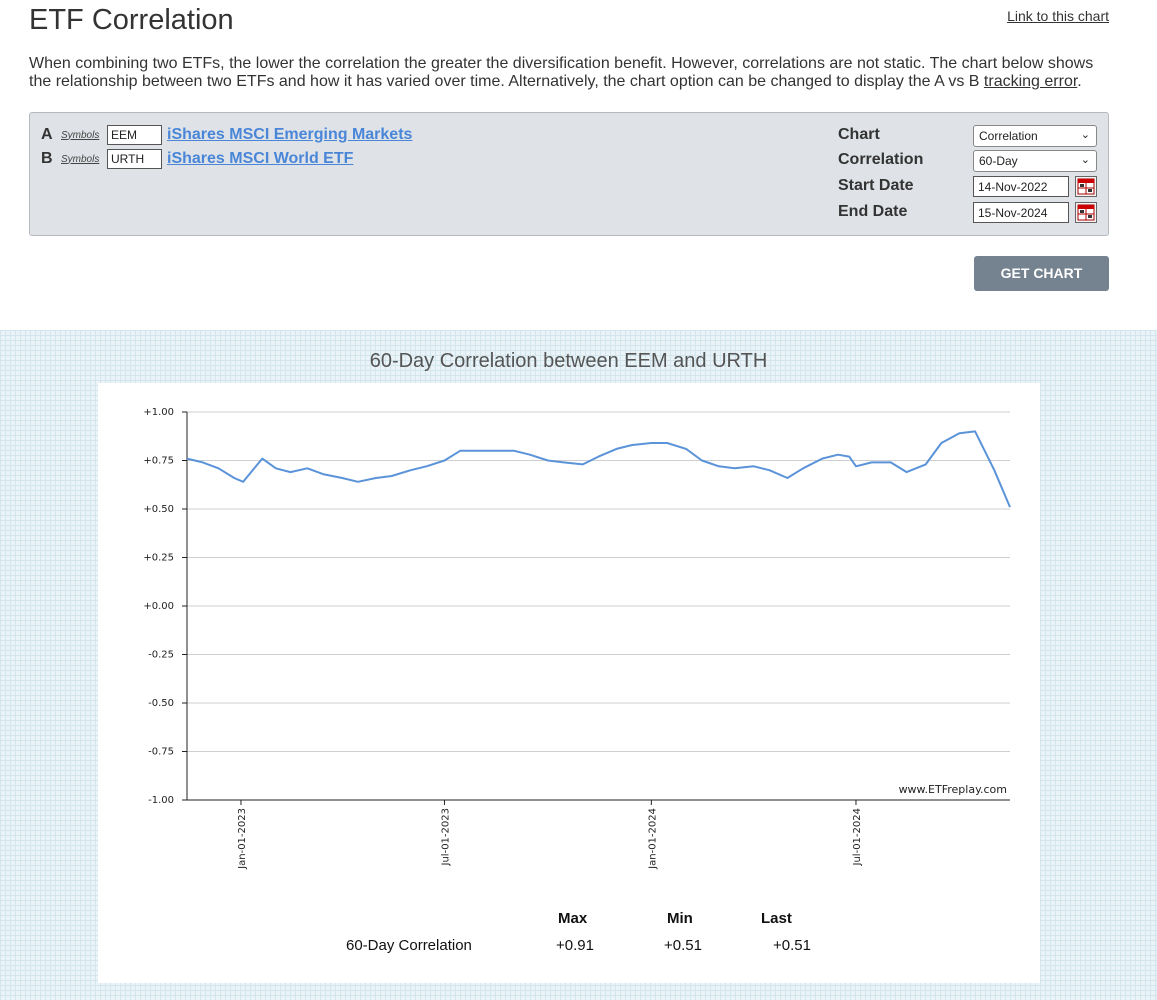  What do you see at coordinates (47, 158) in the screenshot?
I see `letter-b: B` at bounding box center [47, 158].